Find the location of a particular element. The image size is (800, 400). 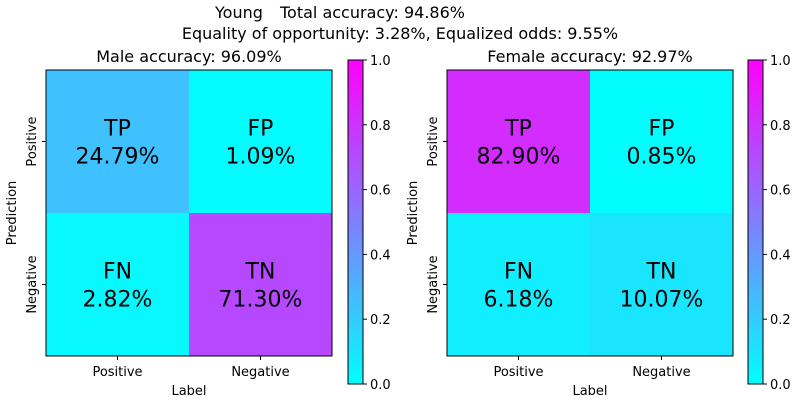

matrix-title: Male accuracy: 96.09% is located at coordinates (189, 56).